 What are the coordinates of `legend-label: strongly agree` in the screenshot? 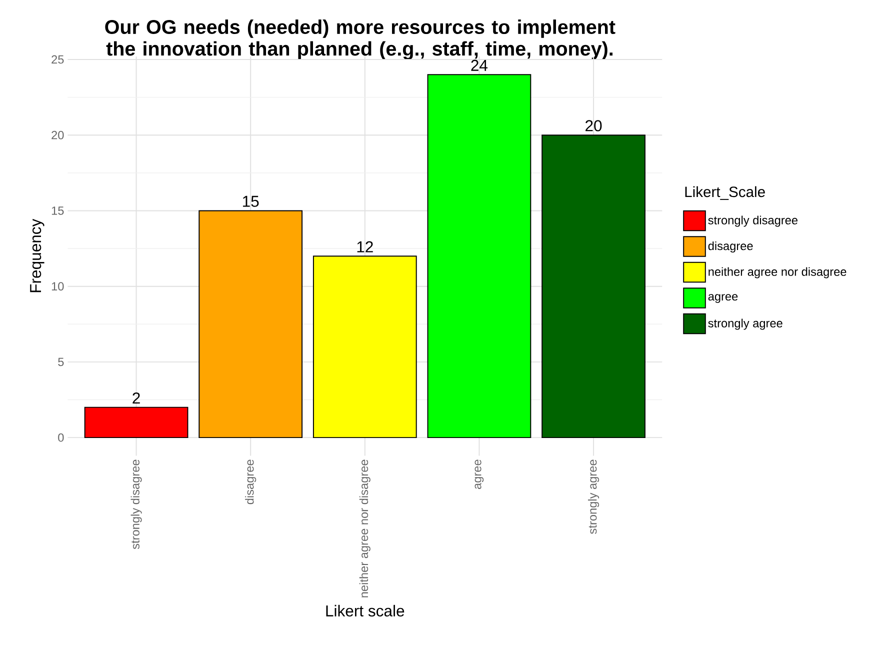 It's located at (745, 324).